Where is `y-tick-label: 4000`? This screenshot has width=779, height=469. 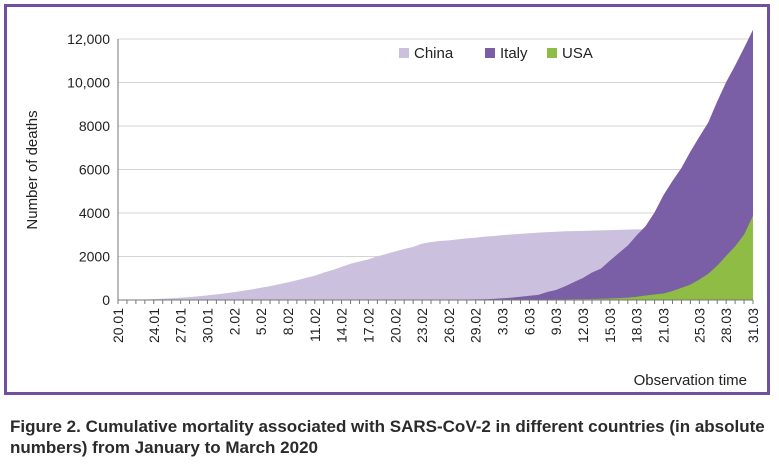
y-tick-label: 4000 is located at coordinates (94, 213).